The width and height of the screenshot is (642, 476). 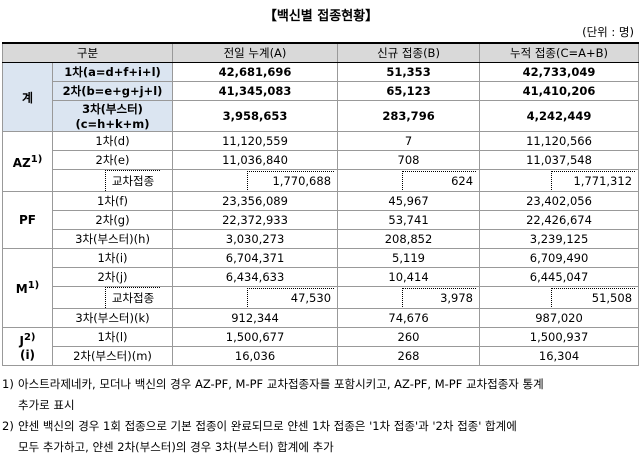 What do you see at coordinates (255, 52) in the screenshot?
I see `header-cell: 전일 누계(A)` at bounding box center [255, 52].